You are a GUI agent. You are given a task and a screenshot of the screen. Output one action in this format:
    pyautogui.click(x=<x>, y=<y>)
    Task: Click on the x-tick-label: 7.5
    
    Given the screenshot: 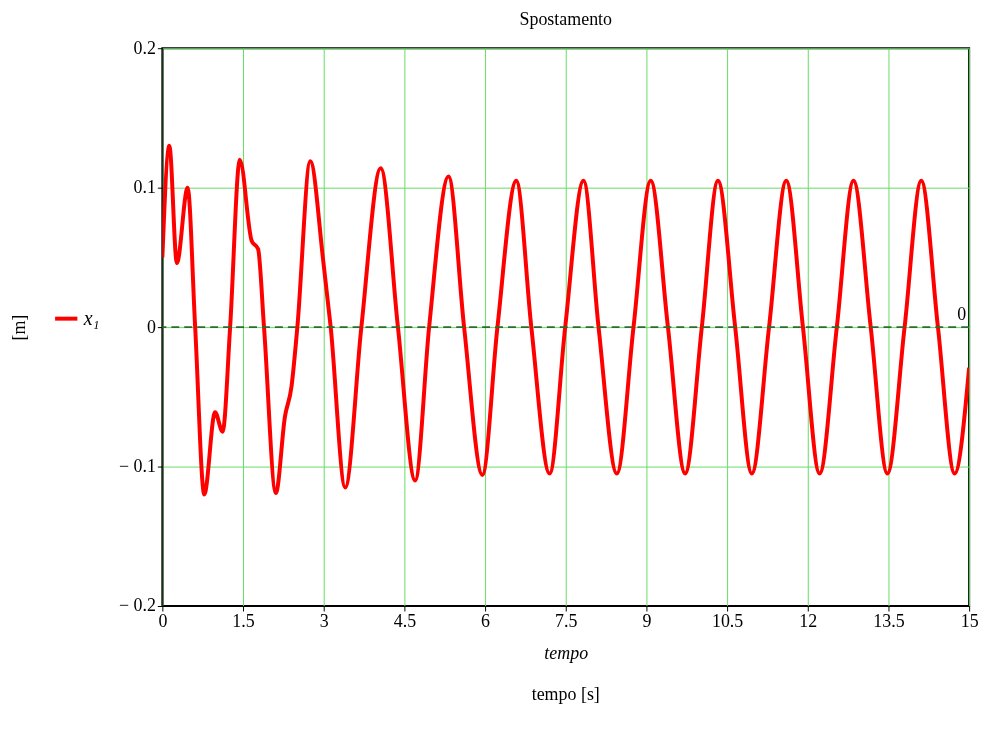 What is the action you would take?
    pyautogui.click(x=566, y=621)
    